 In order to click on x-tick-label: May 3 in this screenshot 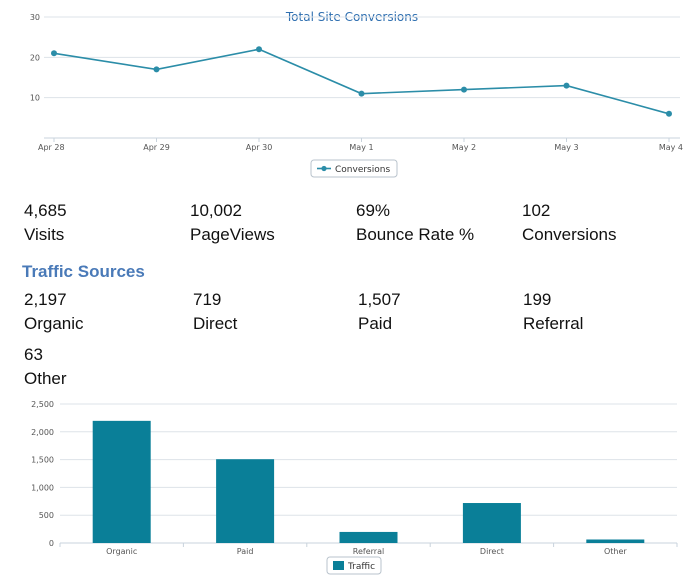, I will do `click(566, 147)`.